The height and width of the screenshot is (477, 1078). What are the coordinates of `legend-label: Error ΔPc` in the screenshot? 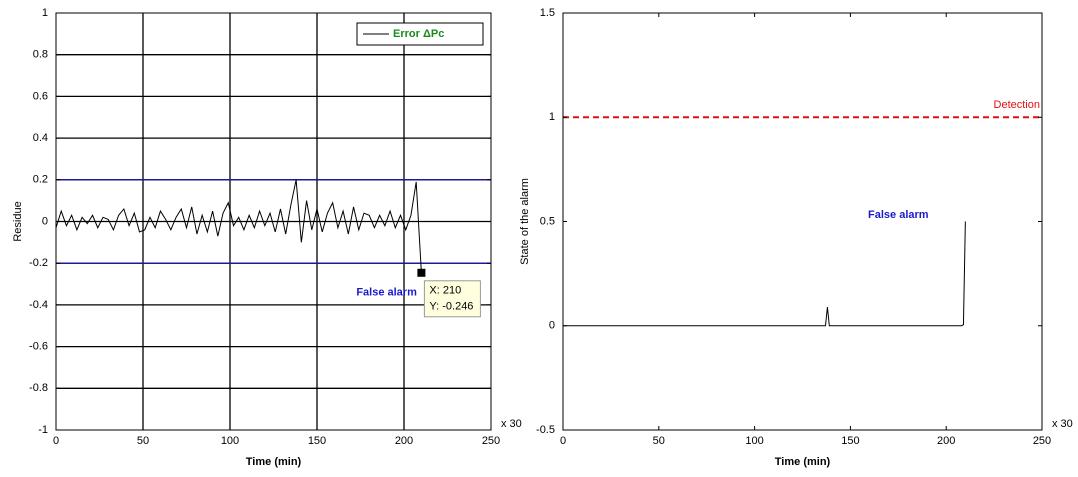 It's located at (418, 34).